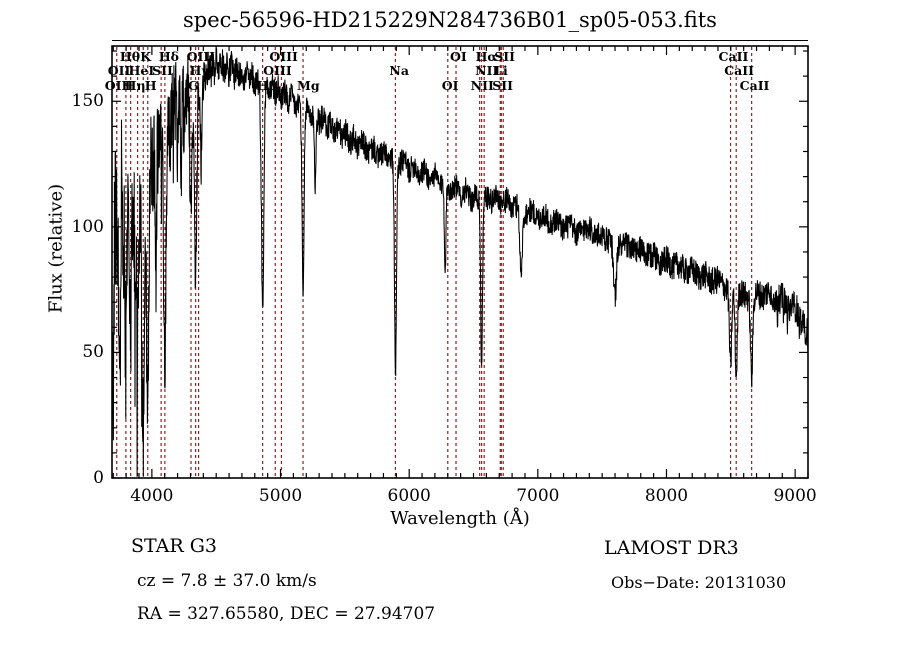 This screenshot has width=900, height=649. I want to click on line-id-label: Na, so click(399, 70).